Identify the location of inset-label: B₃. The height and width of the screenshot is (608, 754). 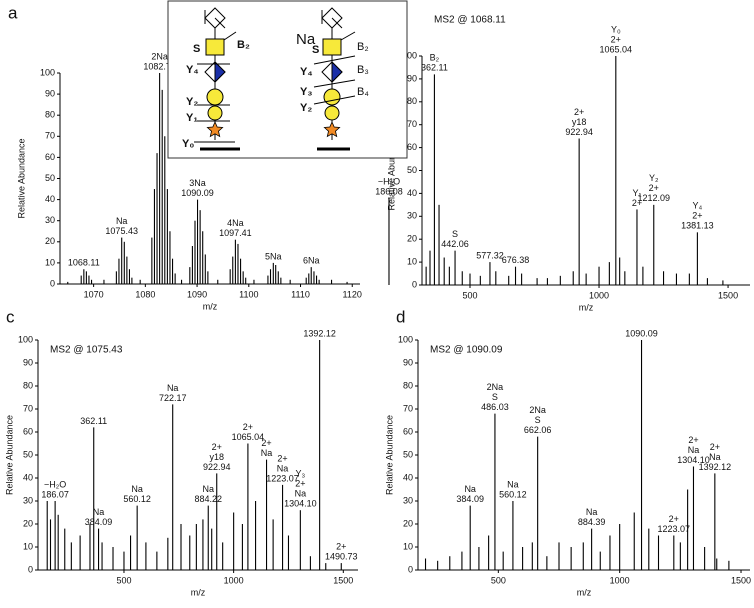
(363, 70).